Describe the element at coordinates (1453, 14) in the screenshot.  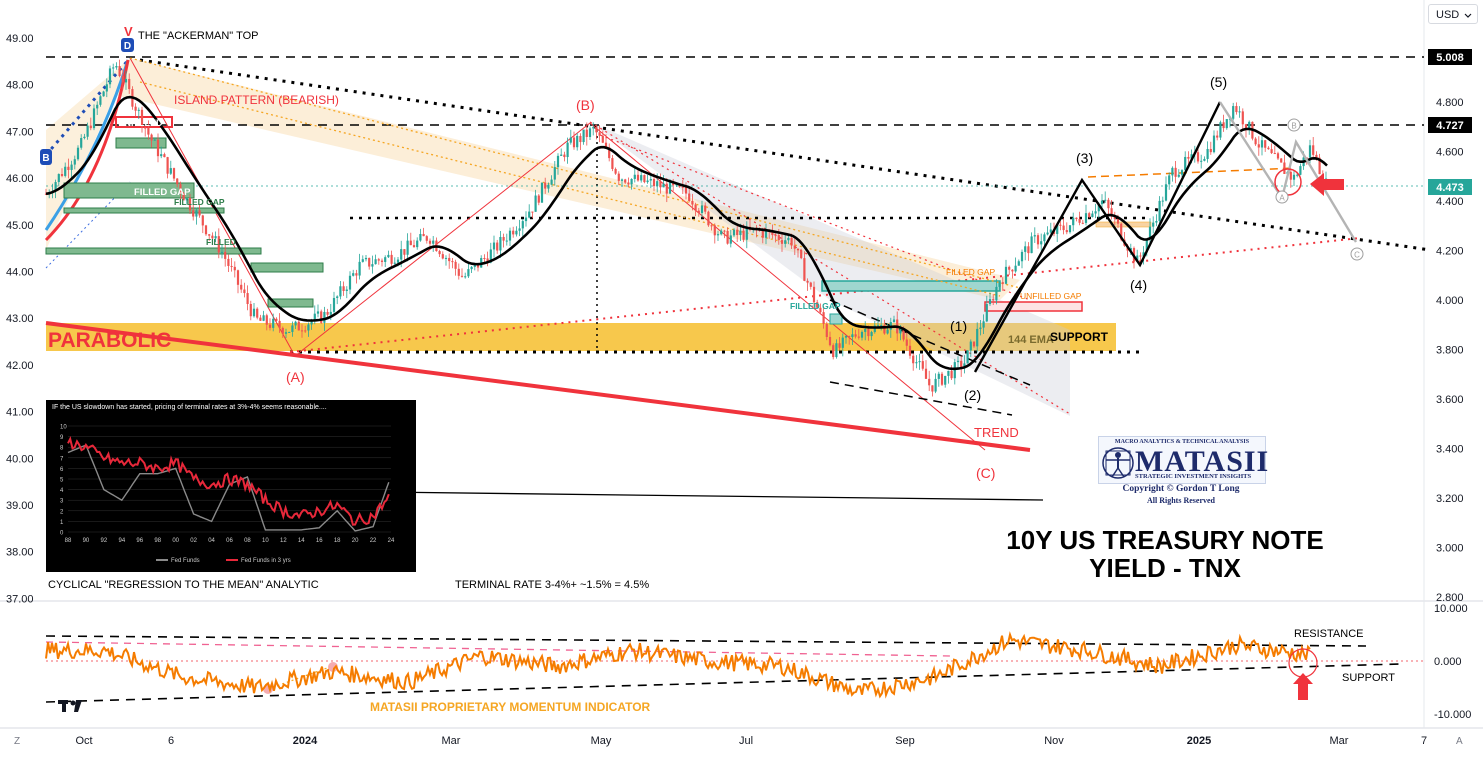
I see `currency-selector: USD` at that location.